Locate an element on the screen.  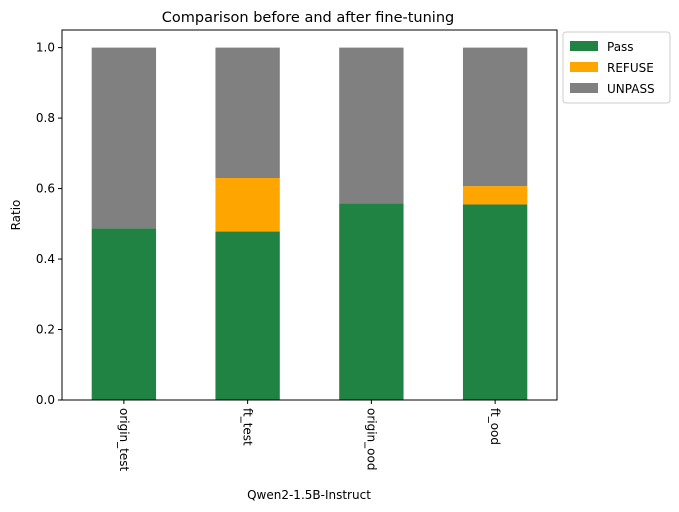
legend-label-refuse: REFUSE is located at coordinates (630, 68).